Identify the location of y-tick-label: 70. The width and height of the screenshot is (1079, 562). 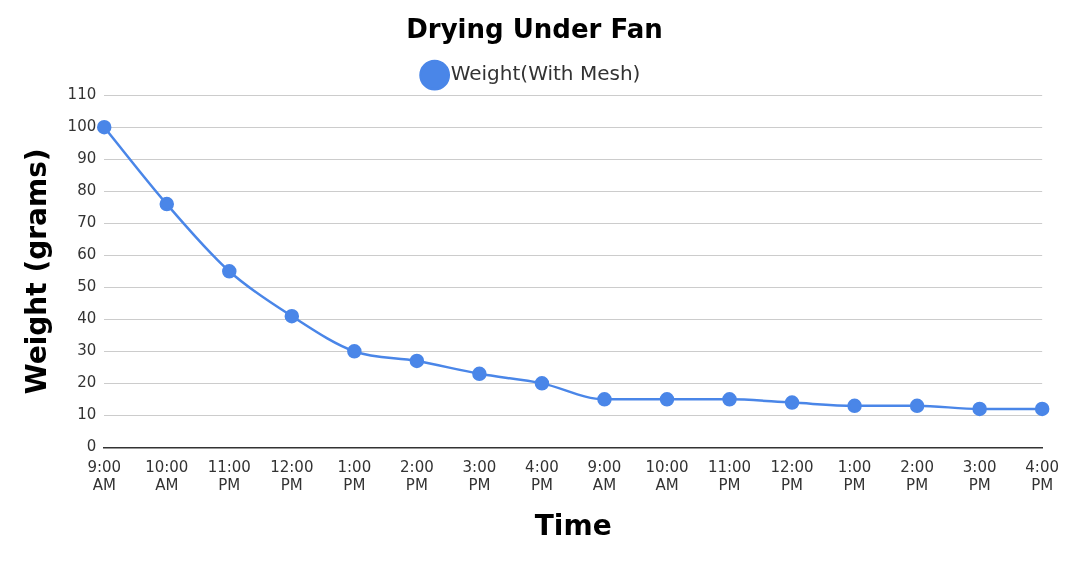
(87, 222).